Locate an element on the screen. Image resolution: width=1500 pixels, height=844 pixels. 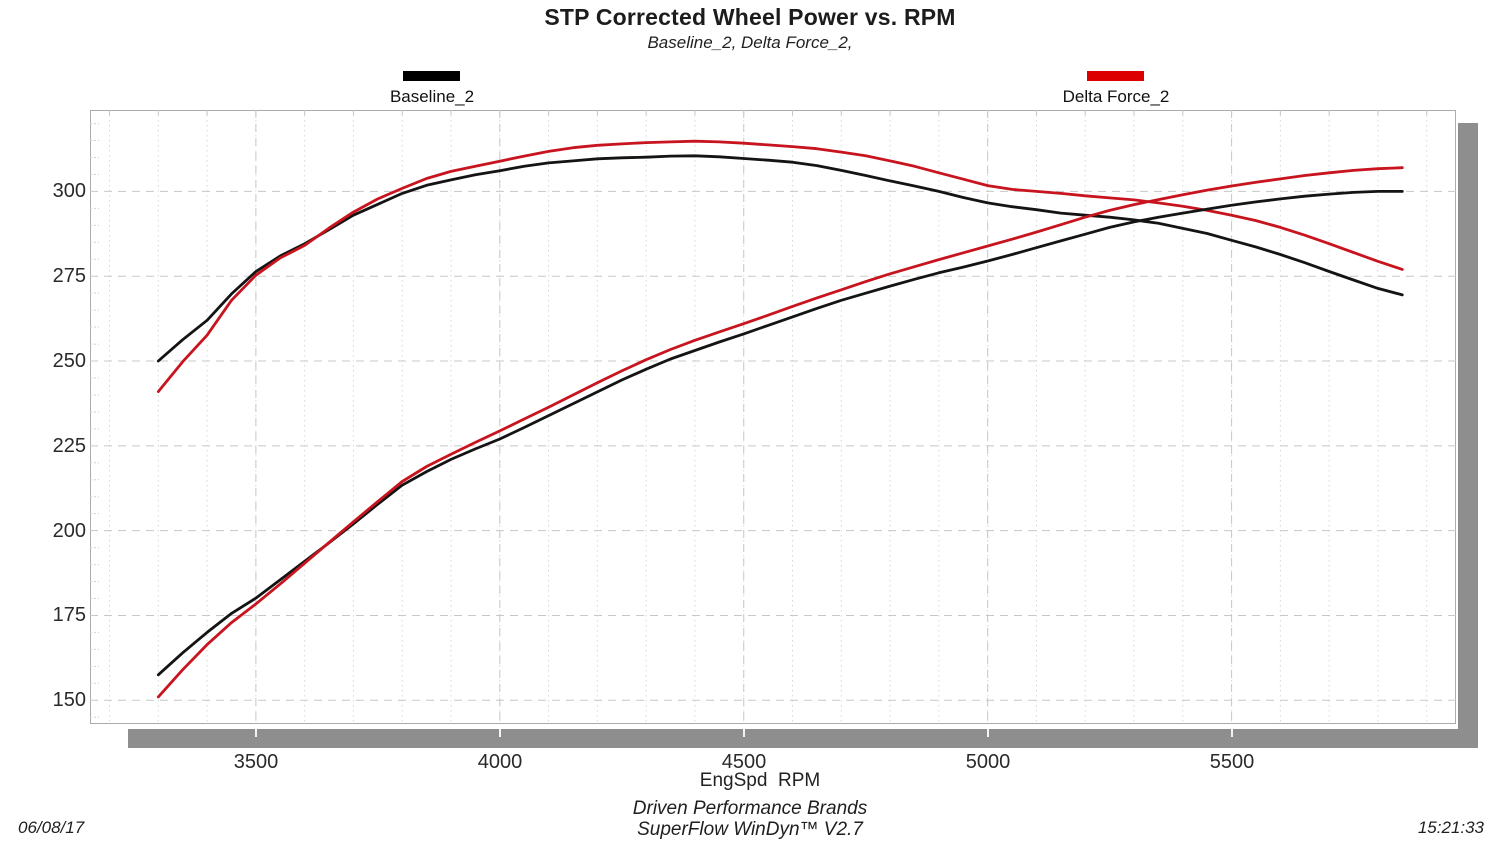
y-tick-label: 175 is located at coordinates (69, 615).